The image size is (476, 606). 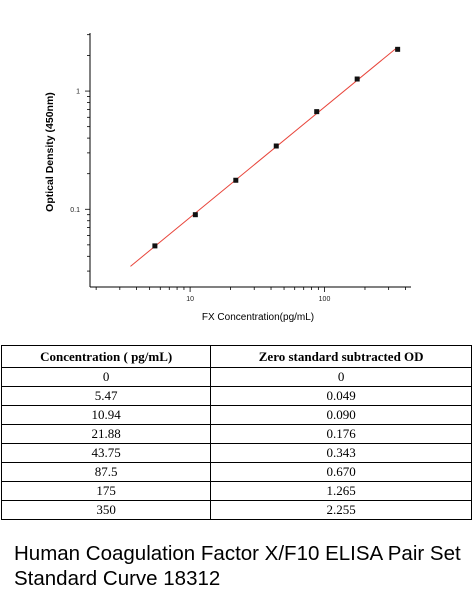 I want to click on table-cell: 0.343, so click(x=341, y=453).